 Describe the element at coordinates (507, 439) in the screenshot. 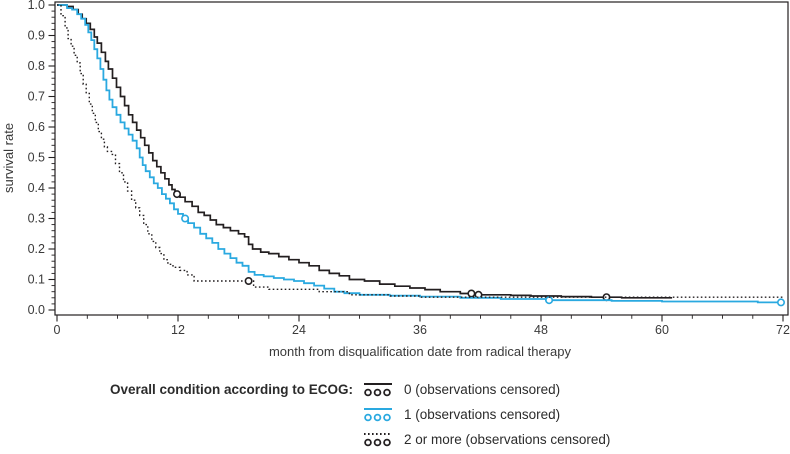

I see `legend-entry-label: 2 or more (observations censored)` at that location.